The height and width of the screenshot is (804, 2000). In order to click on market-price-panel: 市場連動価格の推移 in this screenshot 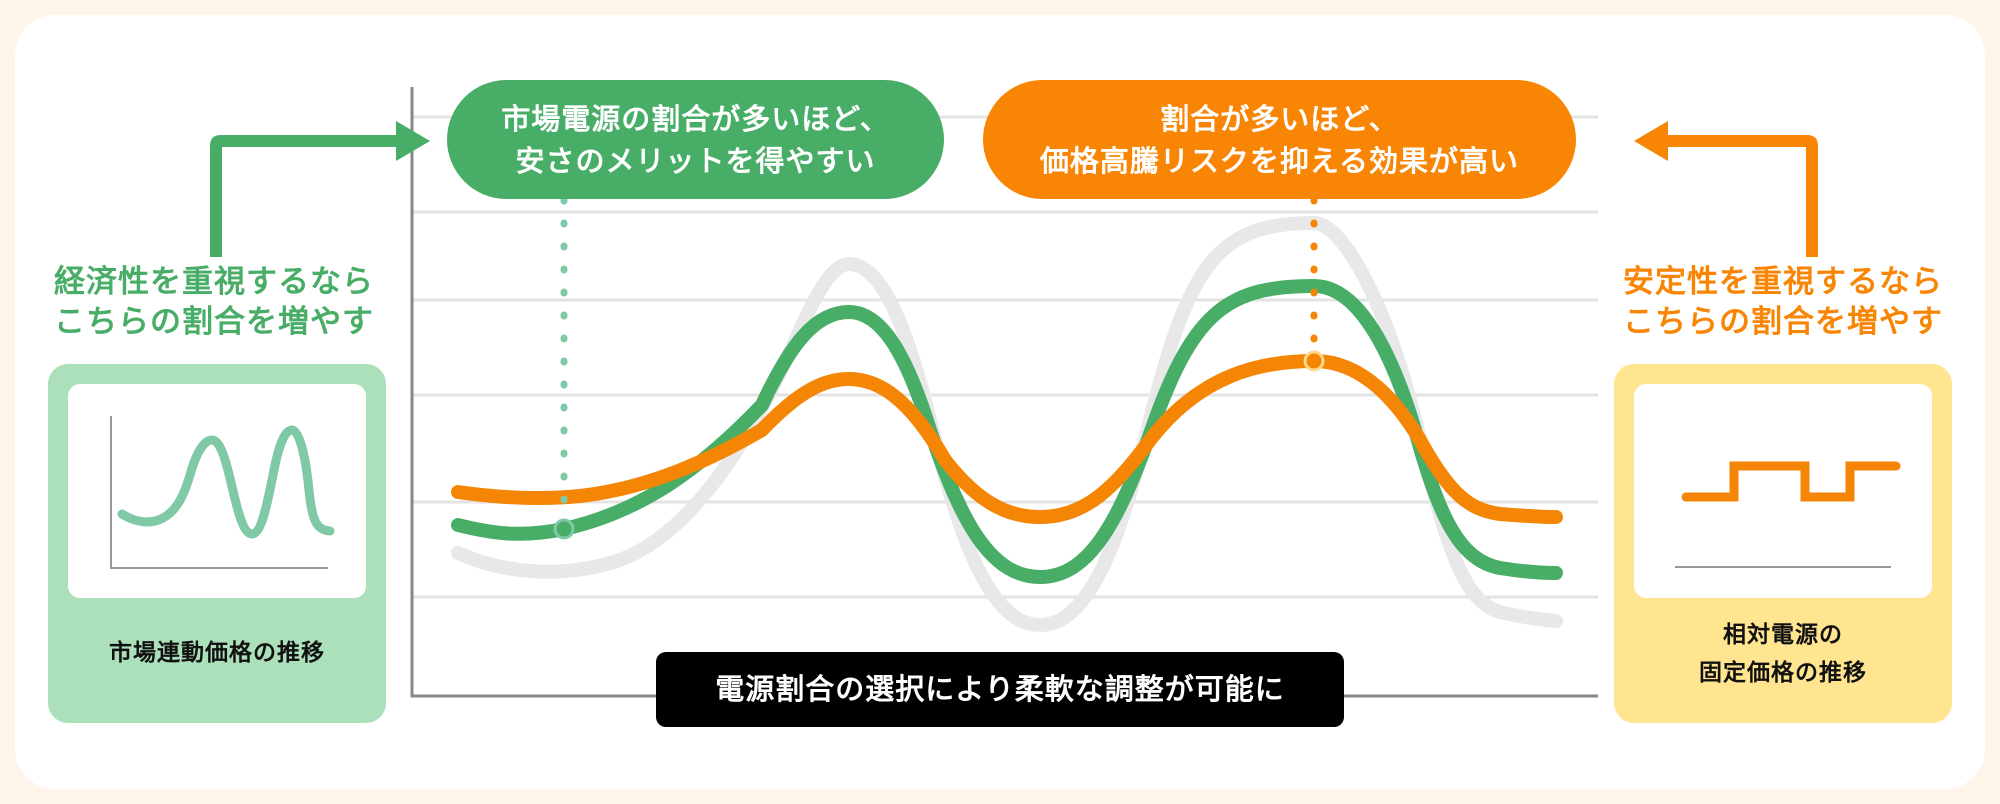, I will do `click(217, 543)`.